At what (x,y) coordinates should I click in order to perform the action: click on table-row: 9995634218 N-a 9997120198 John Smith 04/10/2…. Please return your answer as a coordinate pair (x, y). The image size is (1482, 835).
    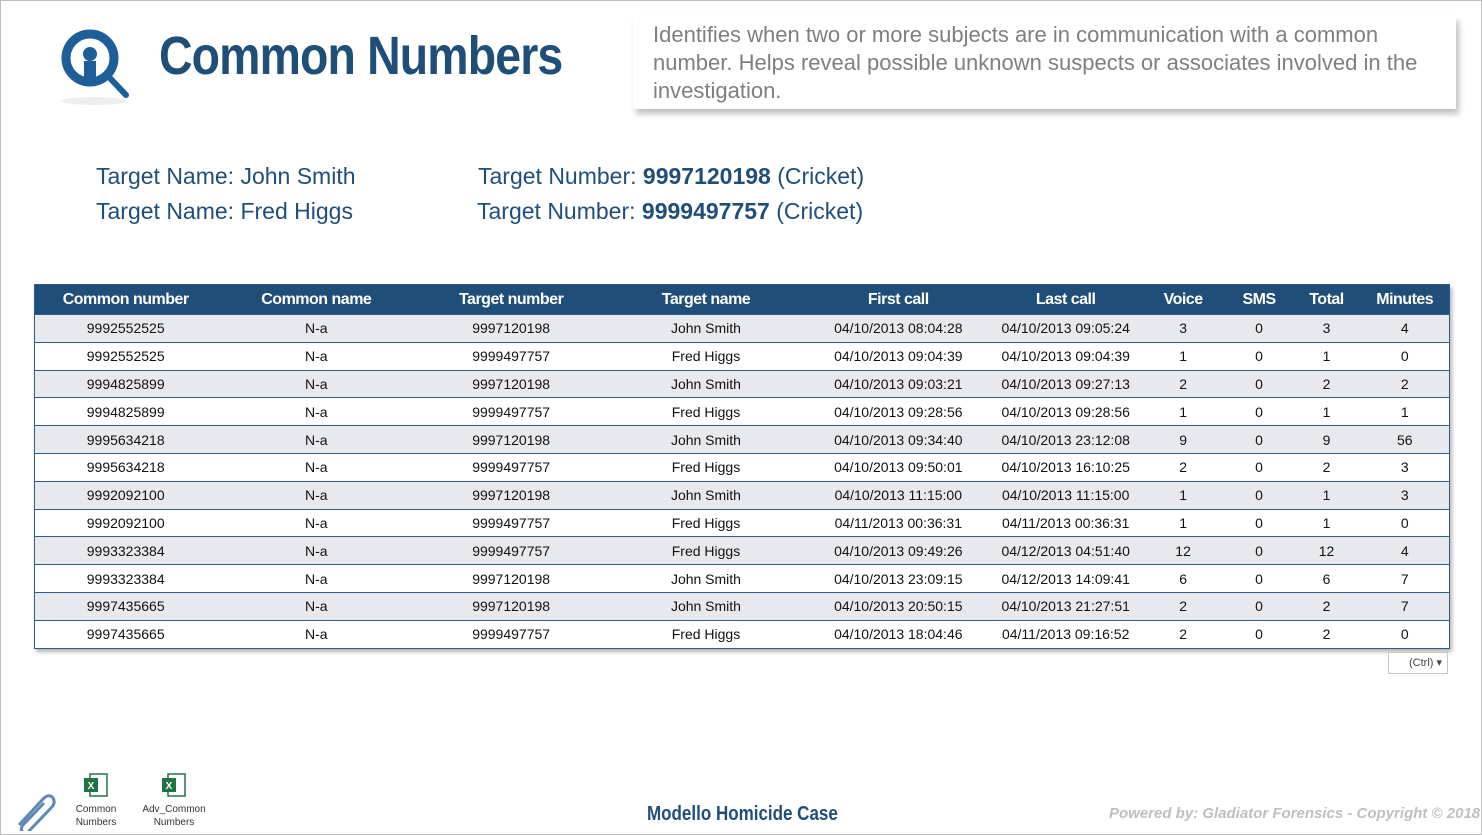
    Looking at the image, I should click on (742, 439).